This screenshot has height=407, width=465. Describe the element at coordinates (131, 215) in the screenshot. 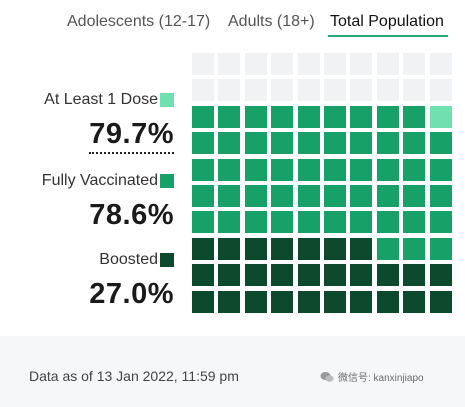

I see `value-fully-vaccinated: 78.6%` at that location.